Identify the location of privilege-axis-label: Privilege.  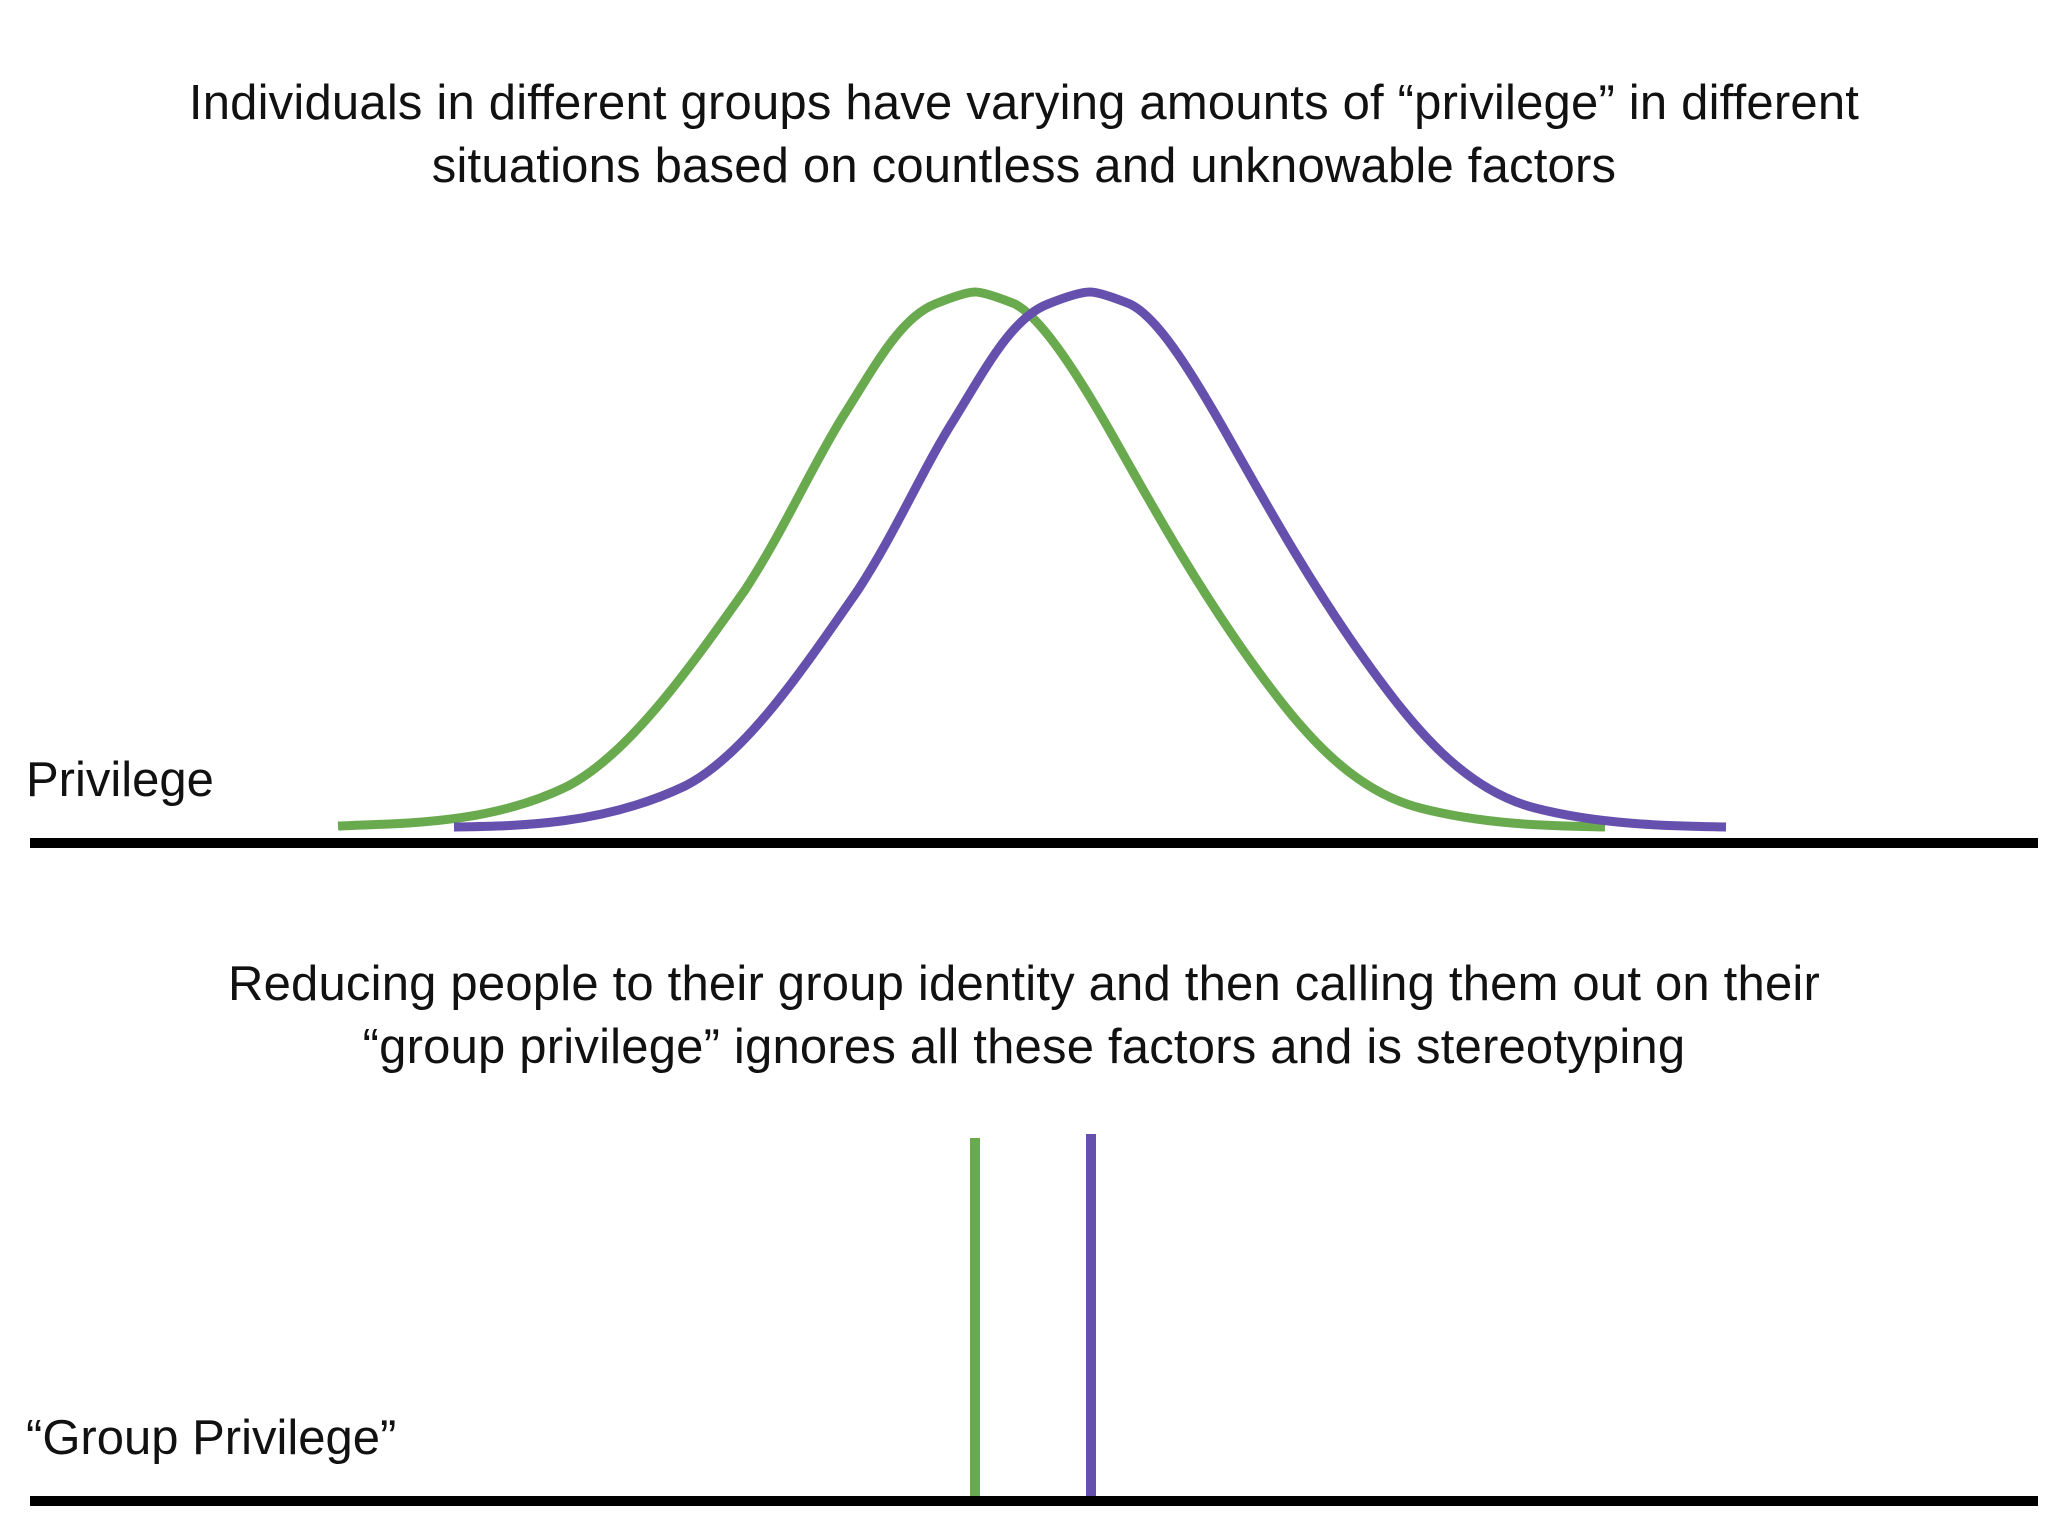
(120, 780).